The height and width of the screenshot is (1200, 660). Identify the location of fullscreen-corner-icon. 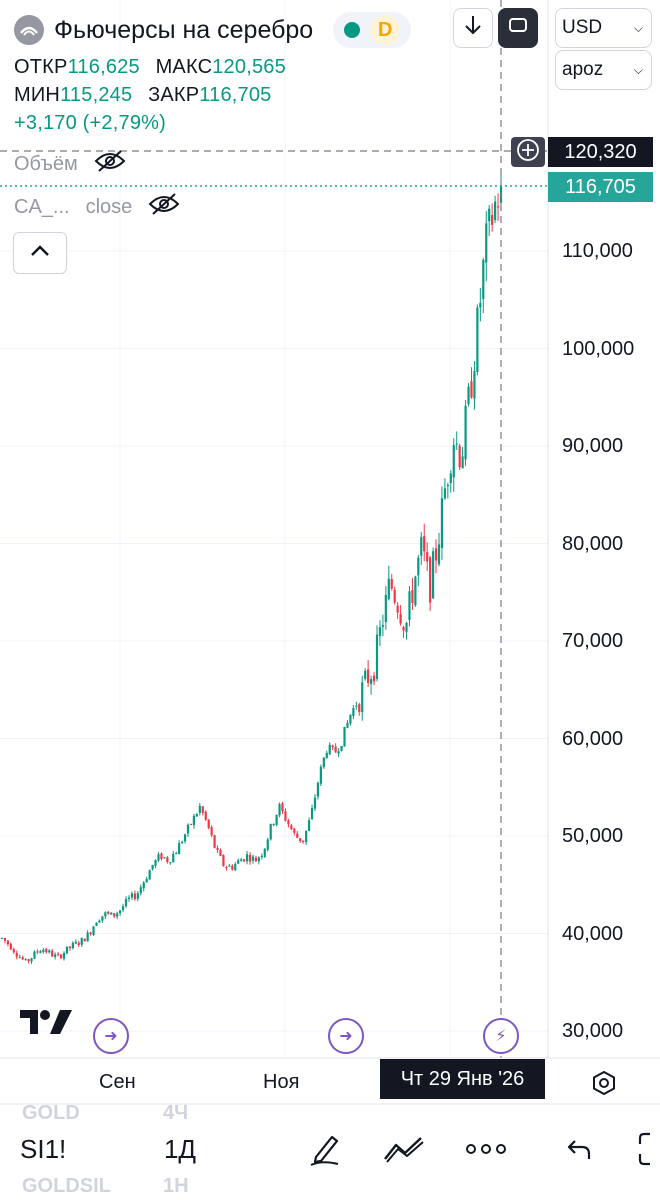
(648, 1149).